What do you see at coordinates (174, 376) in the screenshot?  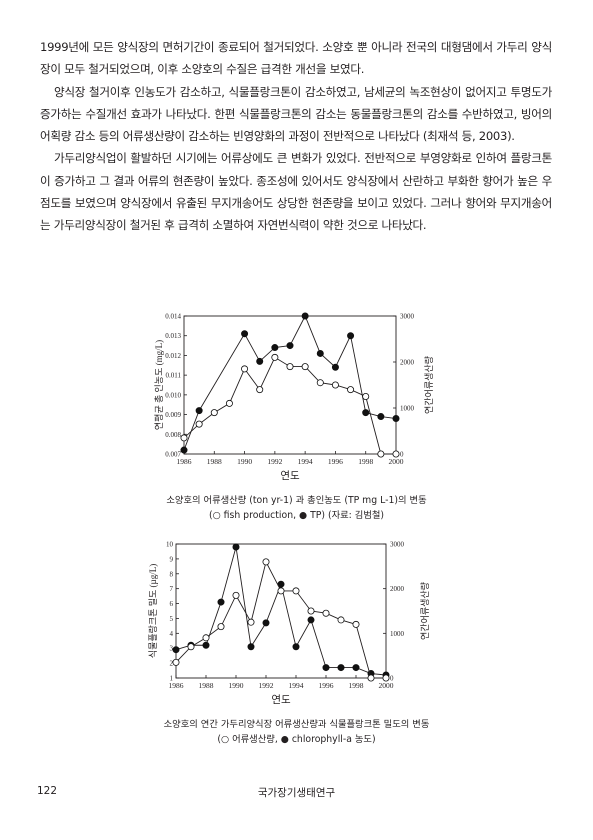 I see `y-left-tick-label: 0.011` at bounding box center [174, 376].